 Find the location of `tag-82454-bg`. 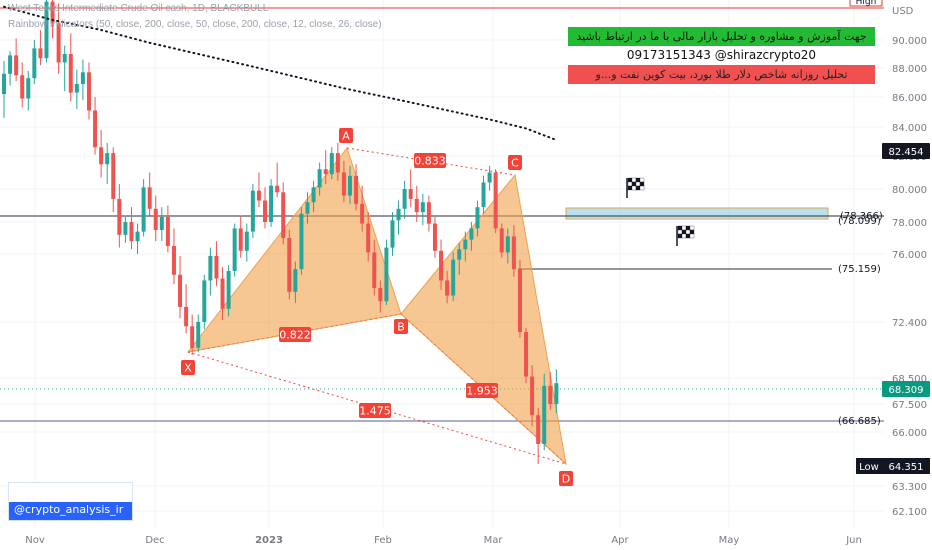

tag-82454-bg is located at coordinates (906, 151).